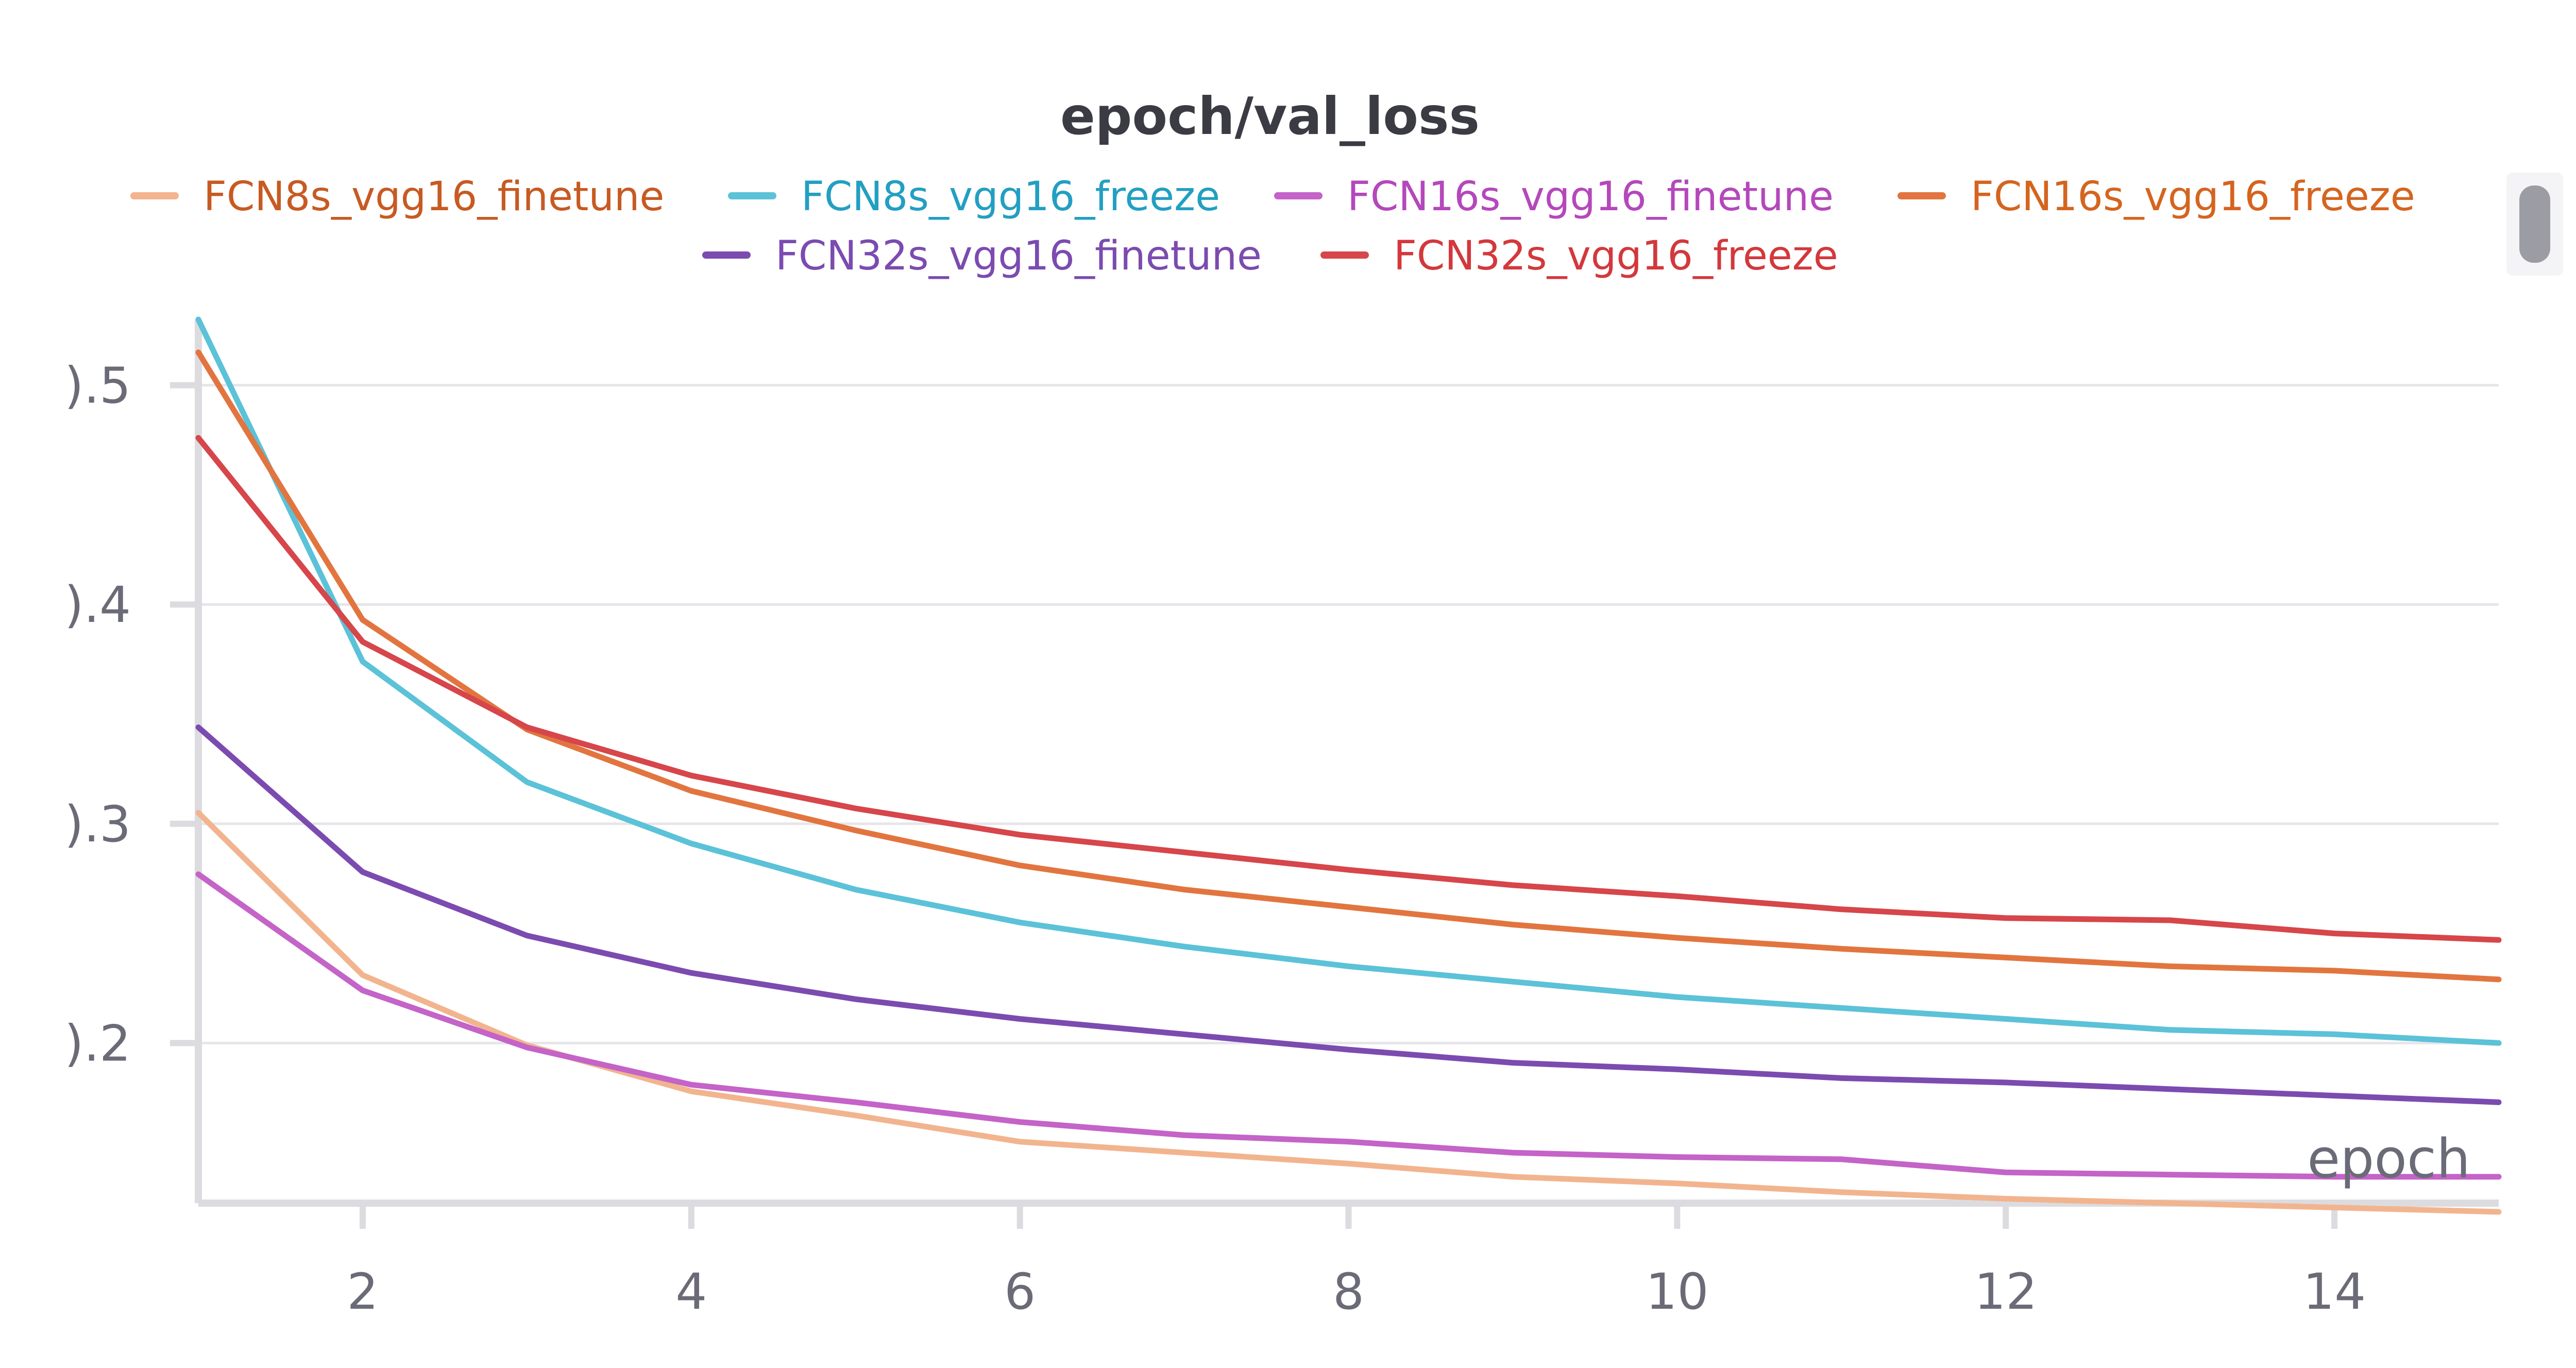 Image resolution: width=2576 pixels, height=1368 pixels. I want to click on chart-title: epoch/val_loss, so click(1270, 116).